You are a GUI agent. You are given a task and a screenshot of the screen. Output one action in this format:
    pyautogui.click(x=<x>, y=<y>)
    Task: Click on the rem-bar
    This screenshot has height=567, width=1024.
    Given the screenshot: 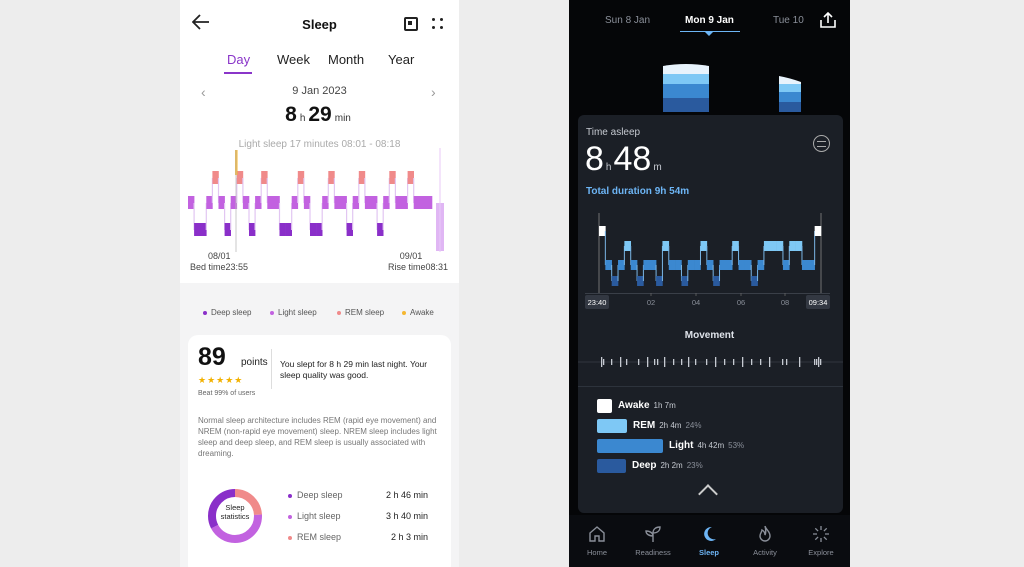 What is the action you would take?
    pyautogui.click(x=612, y=426)
    